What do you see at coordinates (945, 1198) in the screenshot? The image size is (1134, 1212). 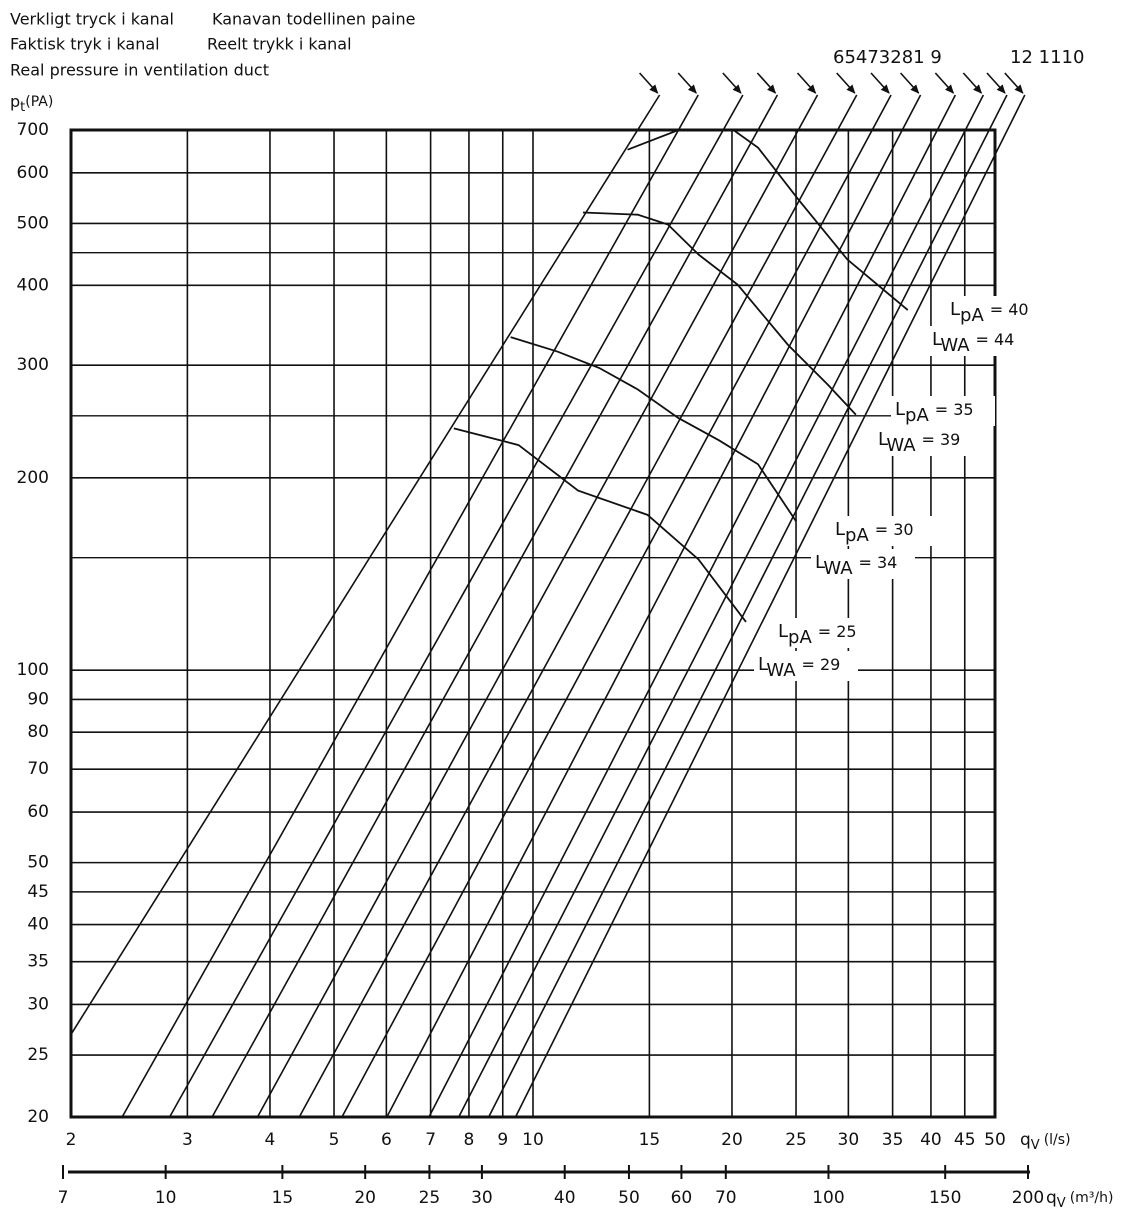 I see `x2-tick-label: 150` at bounding box center [945, 1198].